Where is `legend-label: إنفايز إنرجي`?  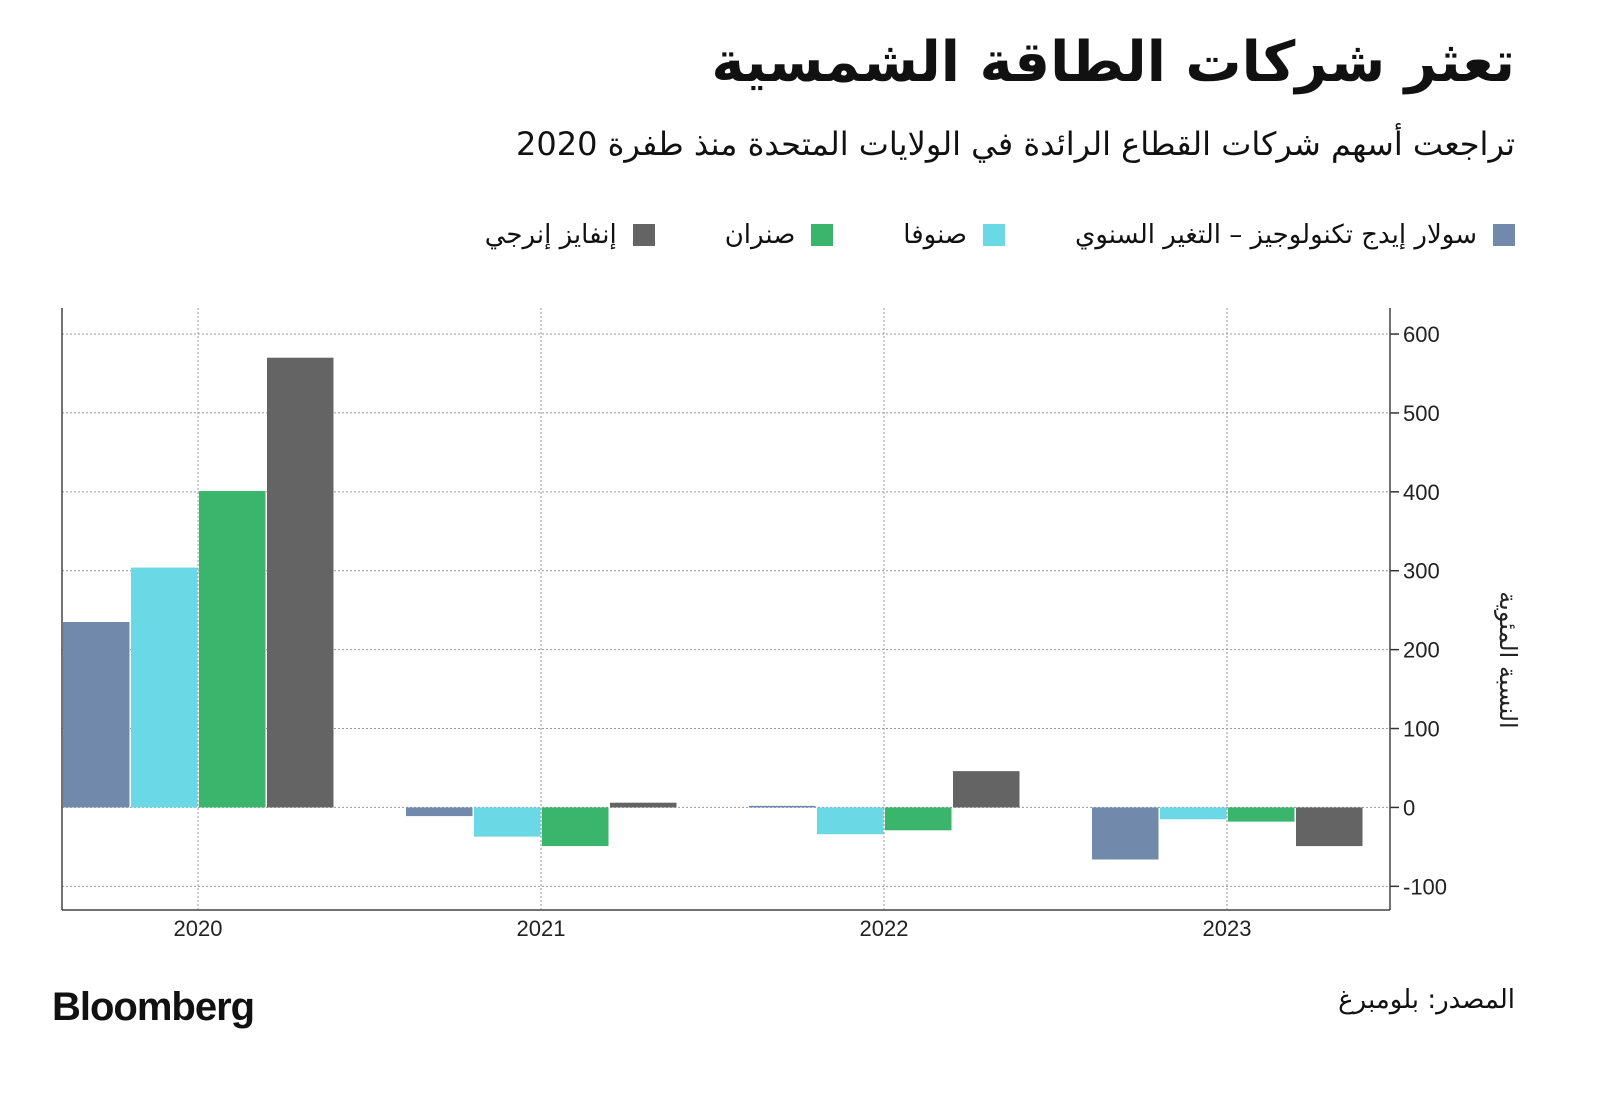 legend-label: إنفايز إنرجي is located at coordinates (550, 235).